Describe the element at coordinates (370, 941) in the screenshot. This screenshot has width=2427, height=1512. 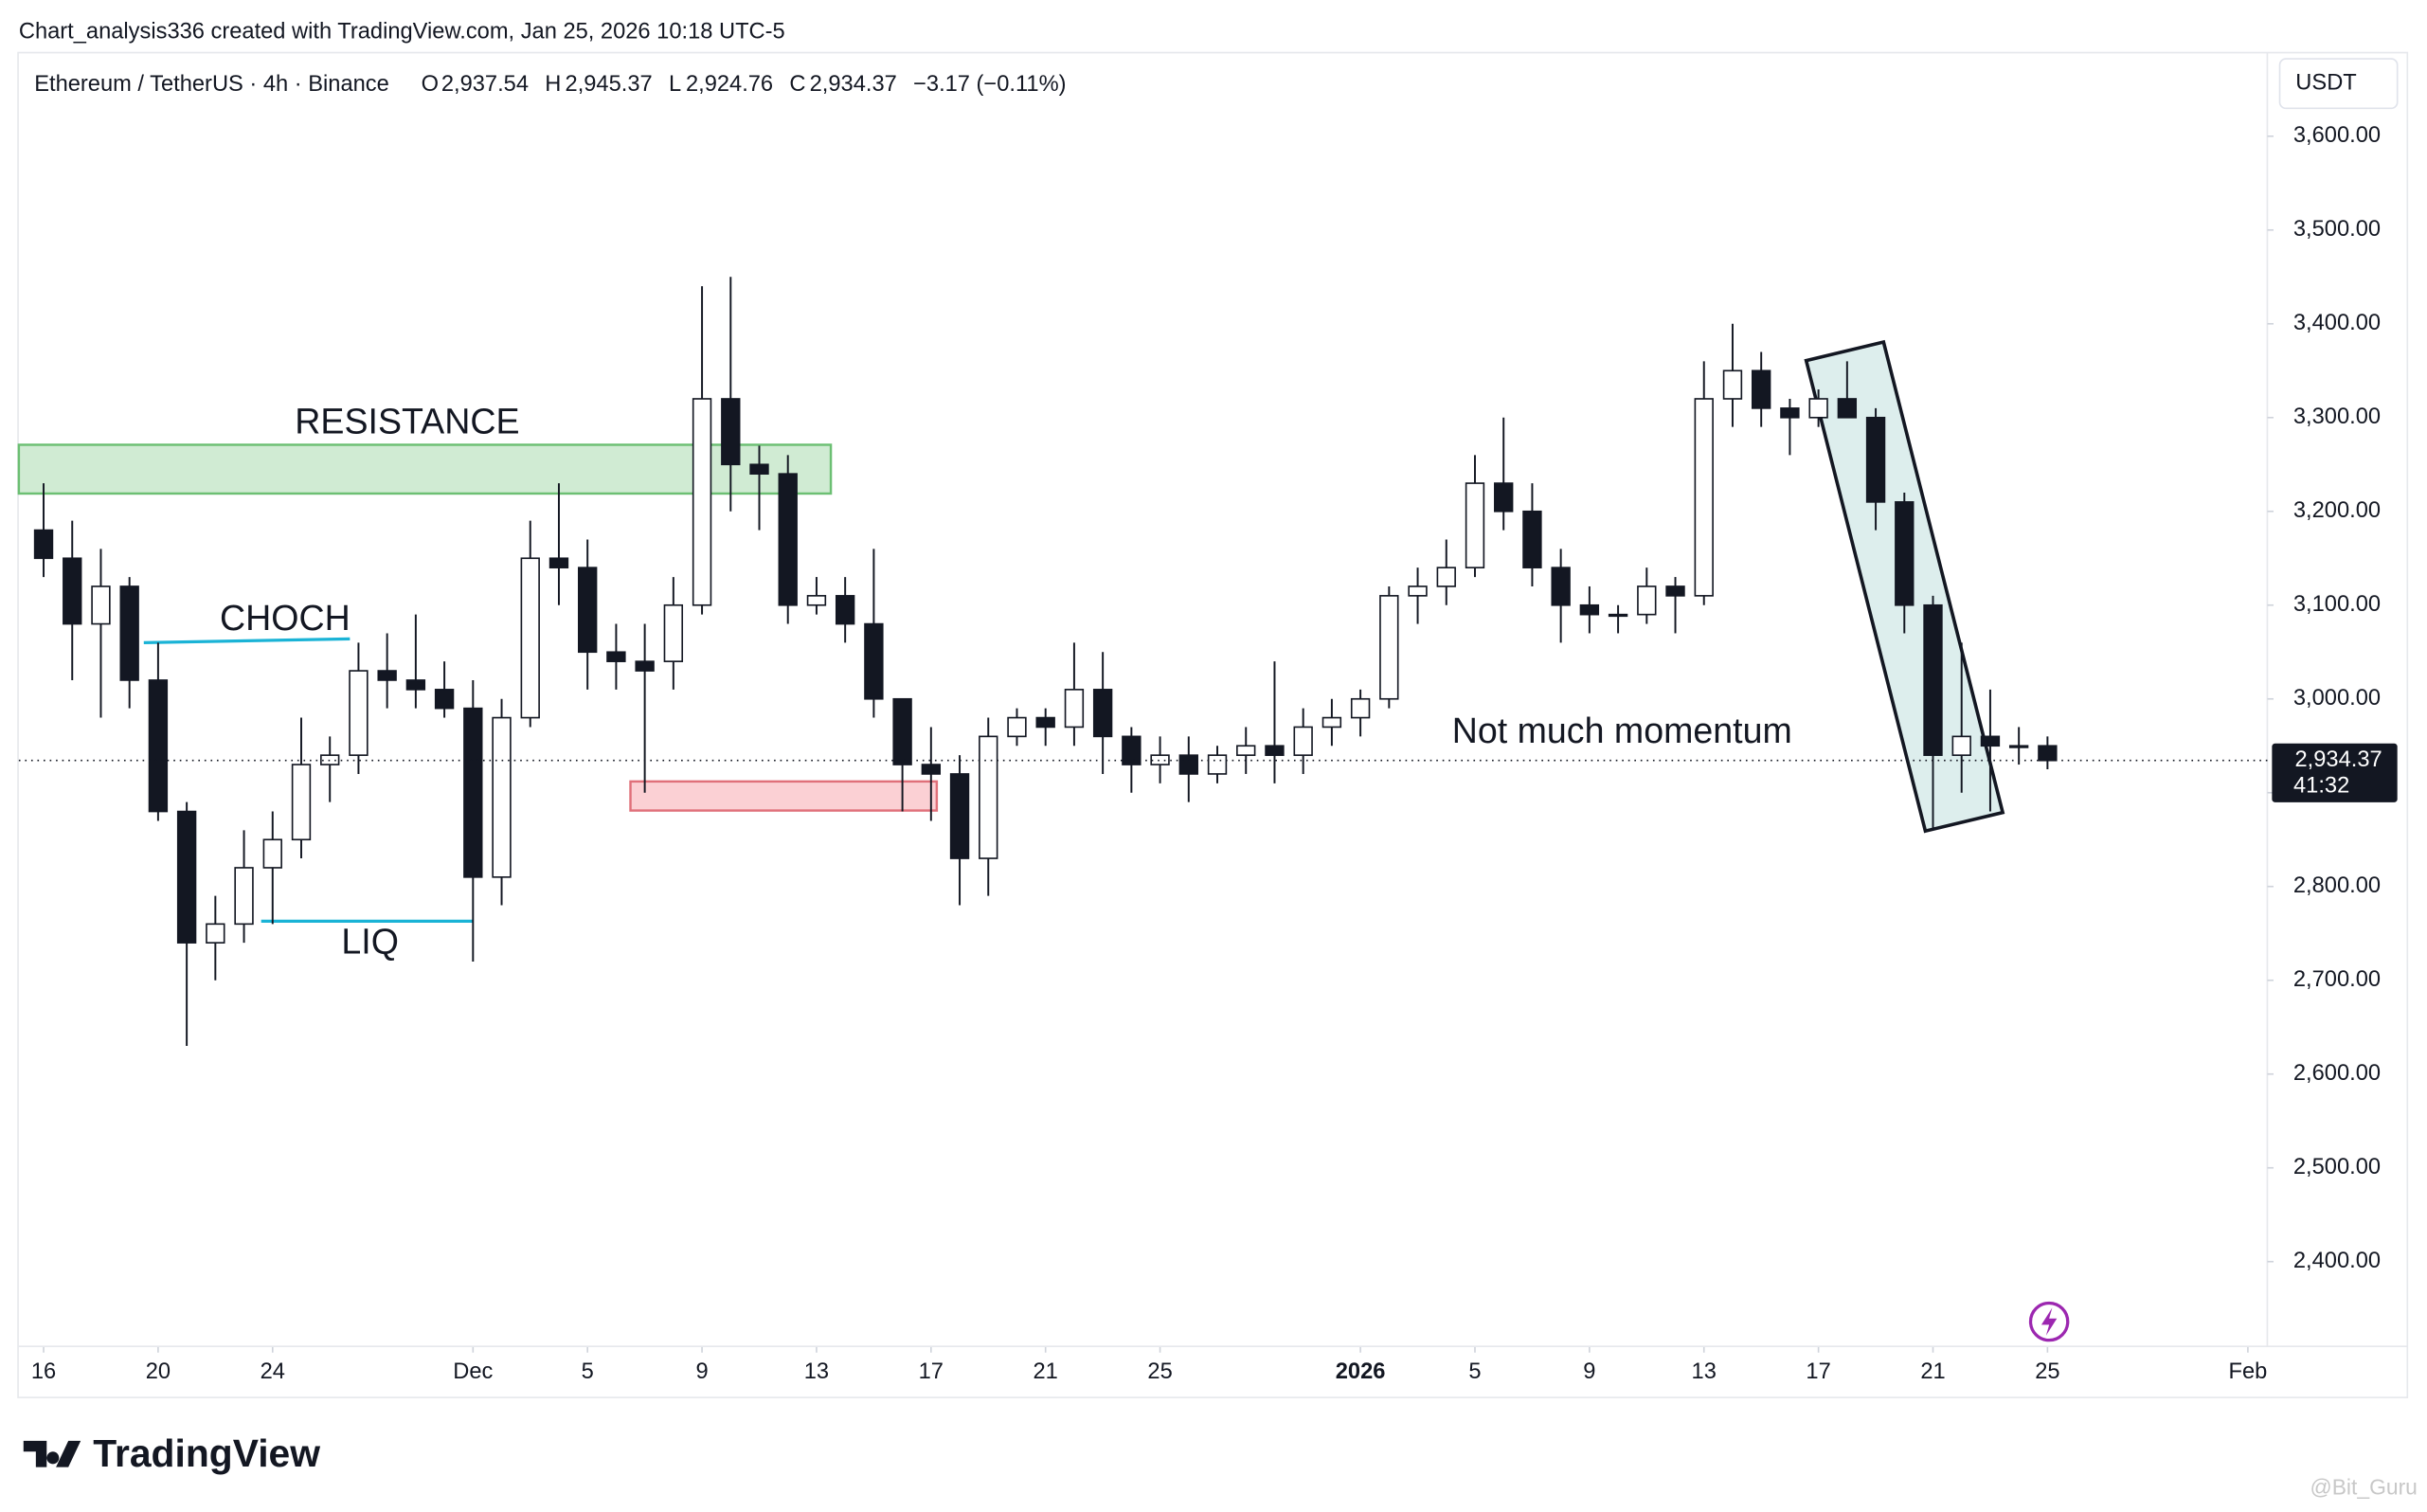
I see `annotation: LIQ` at that location.